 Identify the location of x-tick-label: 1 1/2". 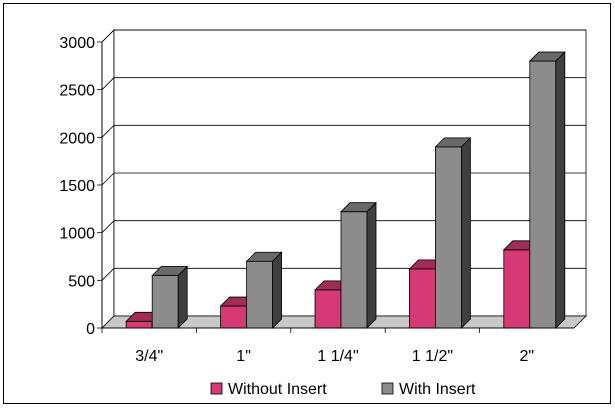
(432, 356).